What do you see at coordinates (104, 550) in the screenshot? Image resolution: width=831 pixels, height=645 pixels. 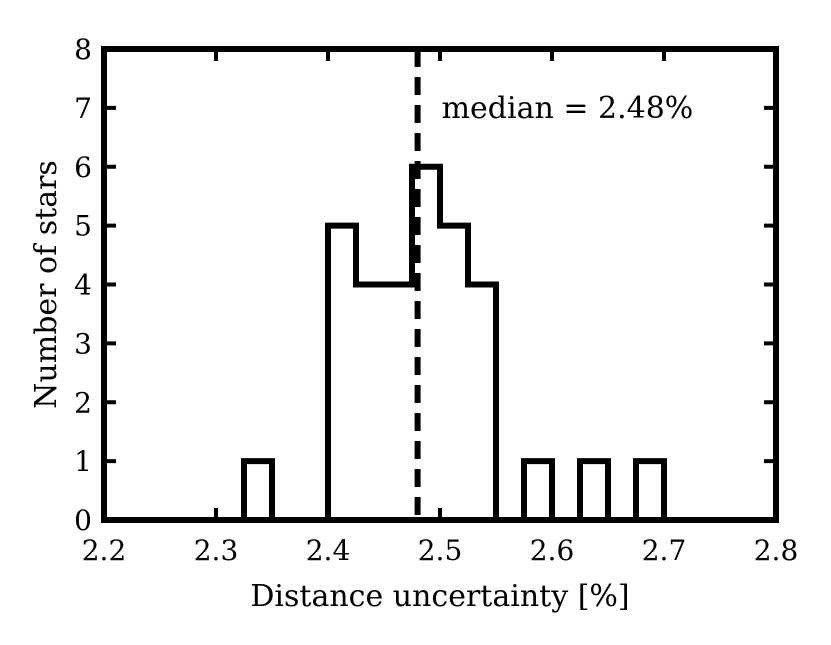 I see `x-tick-label: 2.2` at bounding box center [104, 550].